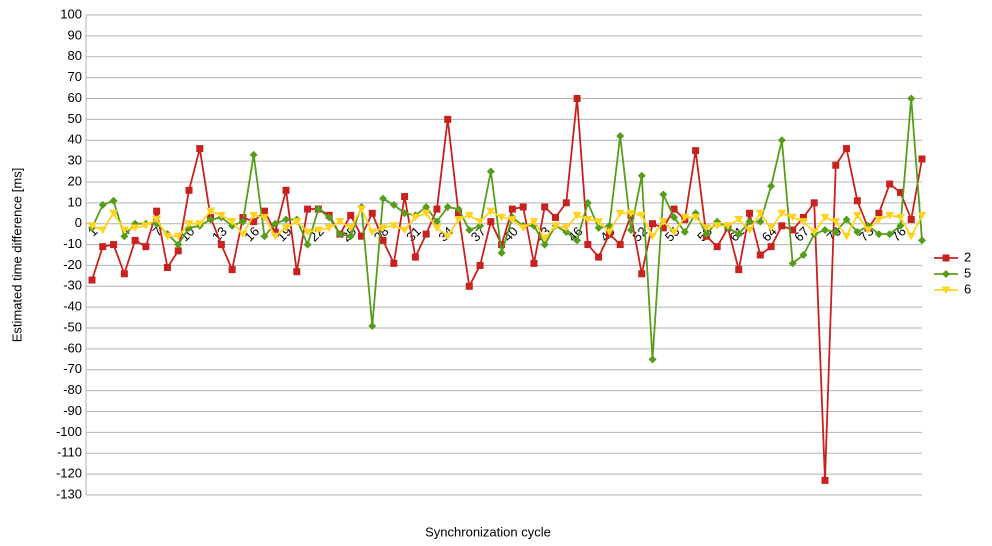  I want to click on y-tick-label: -100, so click(69, 431).